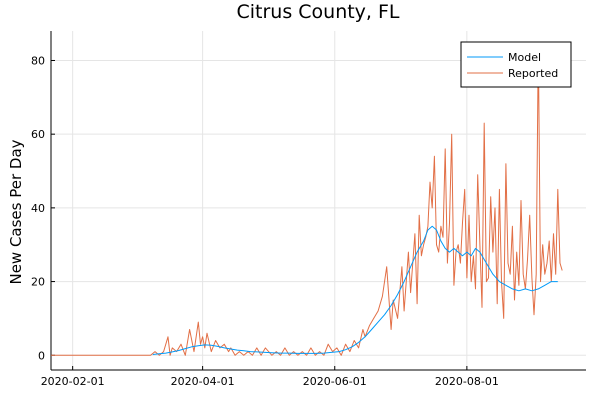 Image resolution: width=600 pixels, height=400 pixels. Describe the element at coordinates (38, 60) in the screenshot. I see `y-tick-label: 80` at that location.